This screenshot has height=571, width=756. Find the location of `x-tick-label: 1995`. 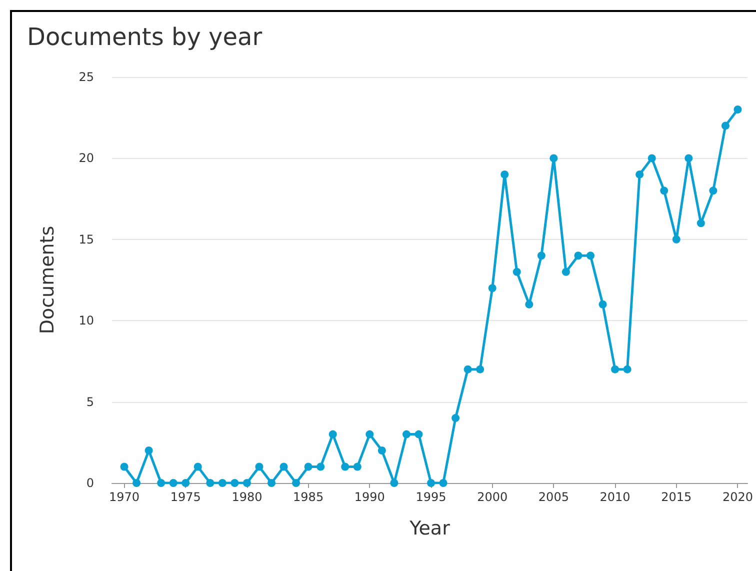

x-tick-label: 1995 is located at coordinates (431, 497).